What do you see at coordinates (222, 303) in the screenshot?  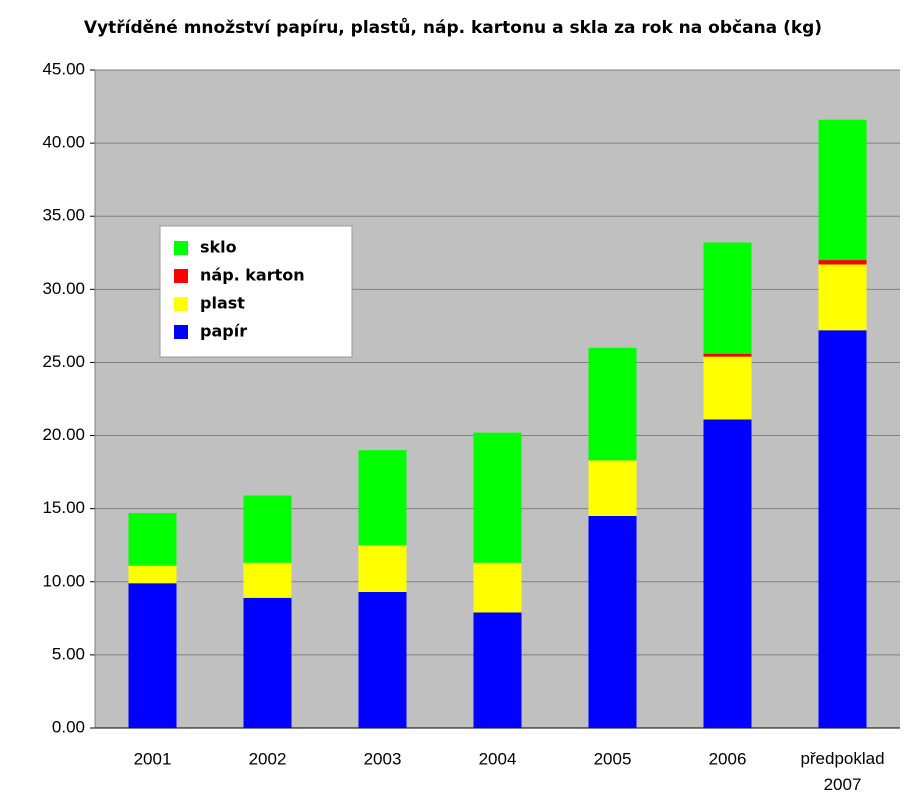 I see `legend-label: plast` at bounding box center [222, 303].